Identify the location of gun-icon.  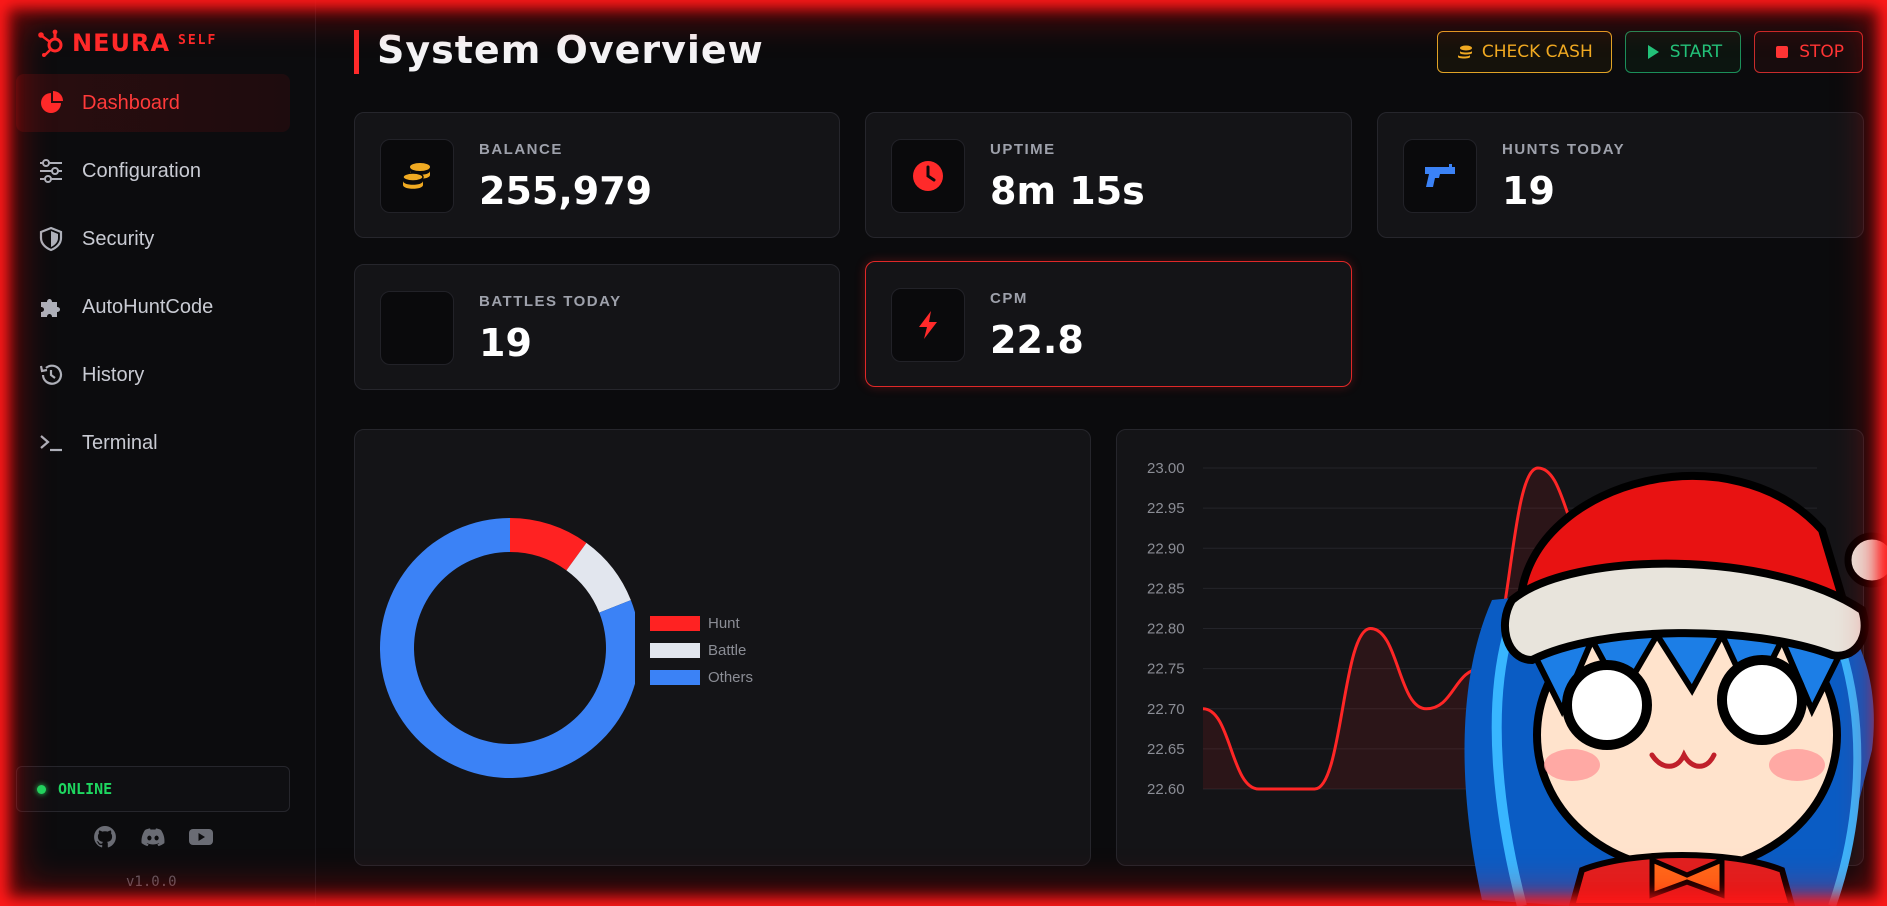
(1440, 175).